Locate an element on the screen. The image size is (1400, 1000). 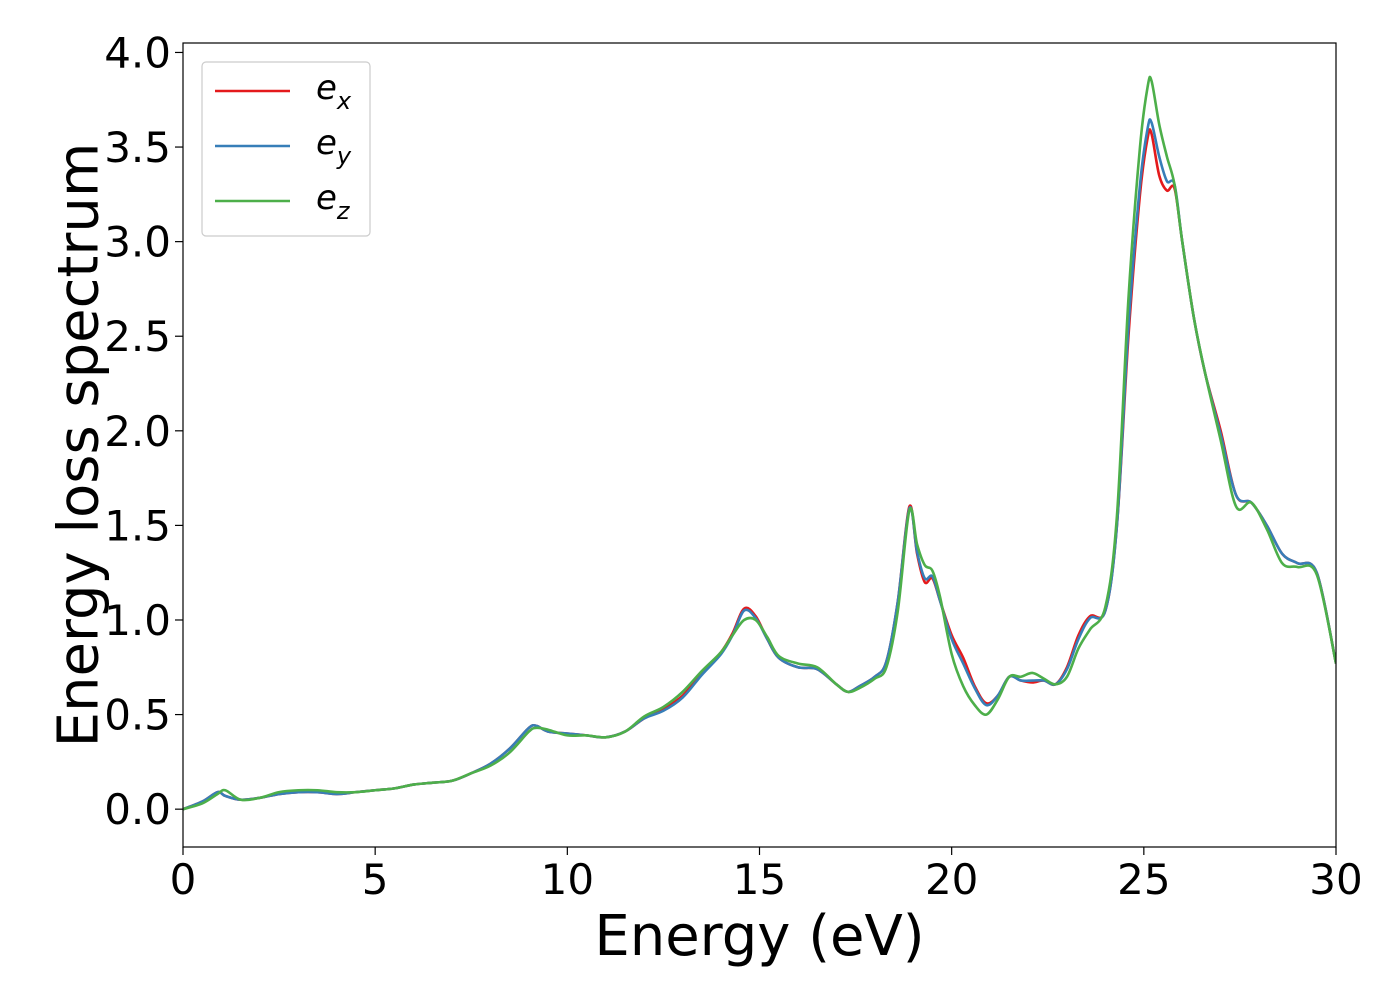
y-tick-label: 1.5 is located at coordinates (137, 525).